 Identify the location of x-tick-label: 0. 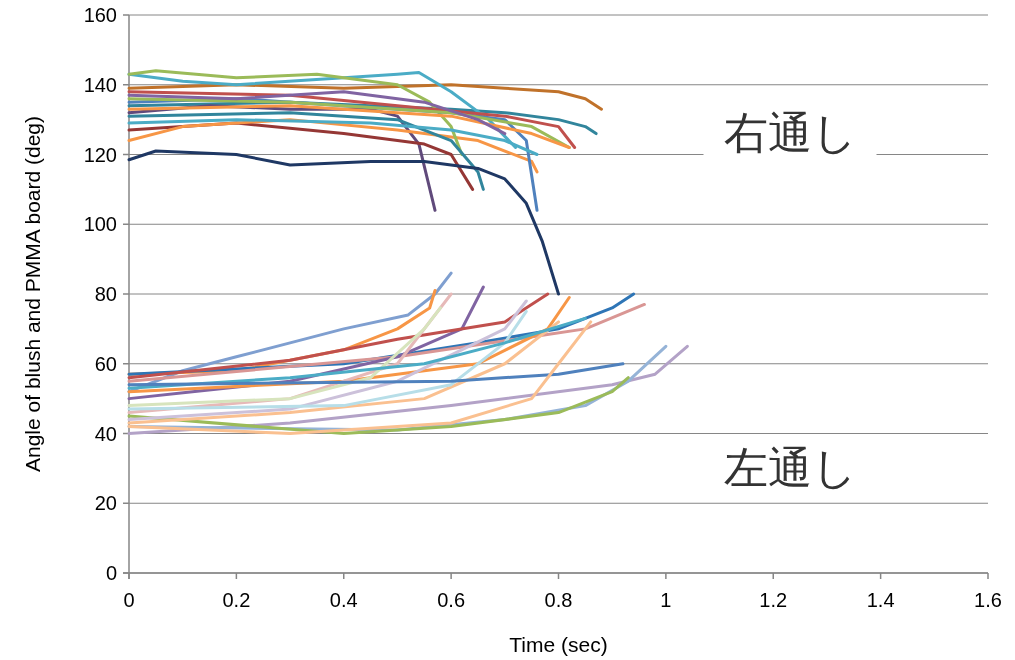
(129, 600).